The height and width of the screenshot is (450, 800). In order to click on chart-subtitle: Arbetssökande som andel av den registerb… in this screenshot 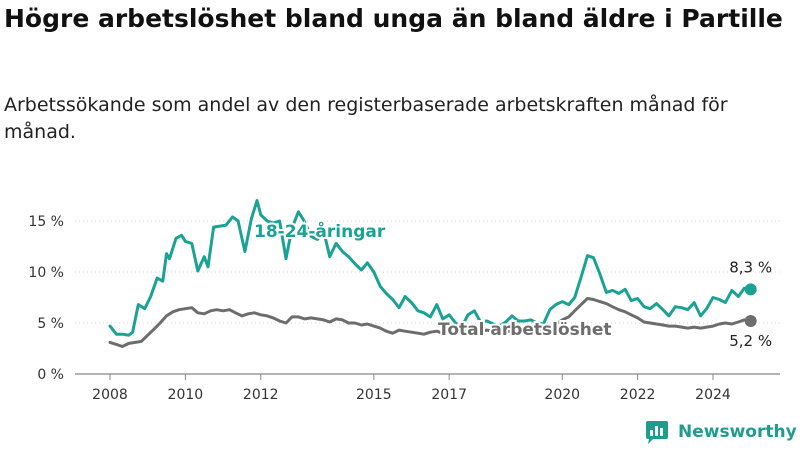, I will do `click(366, 118)`.